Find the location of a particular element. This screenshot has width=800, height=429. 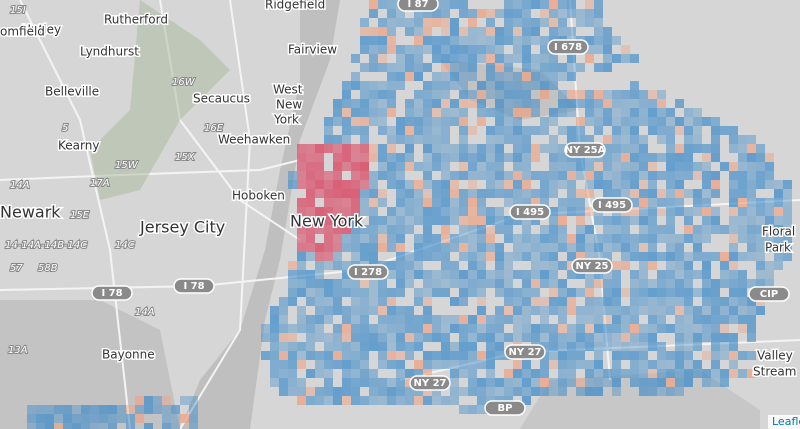

shield-box is located at coordinates (368, 272).